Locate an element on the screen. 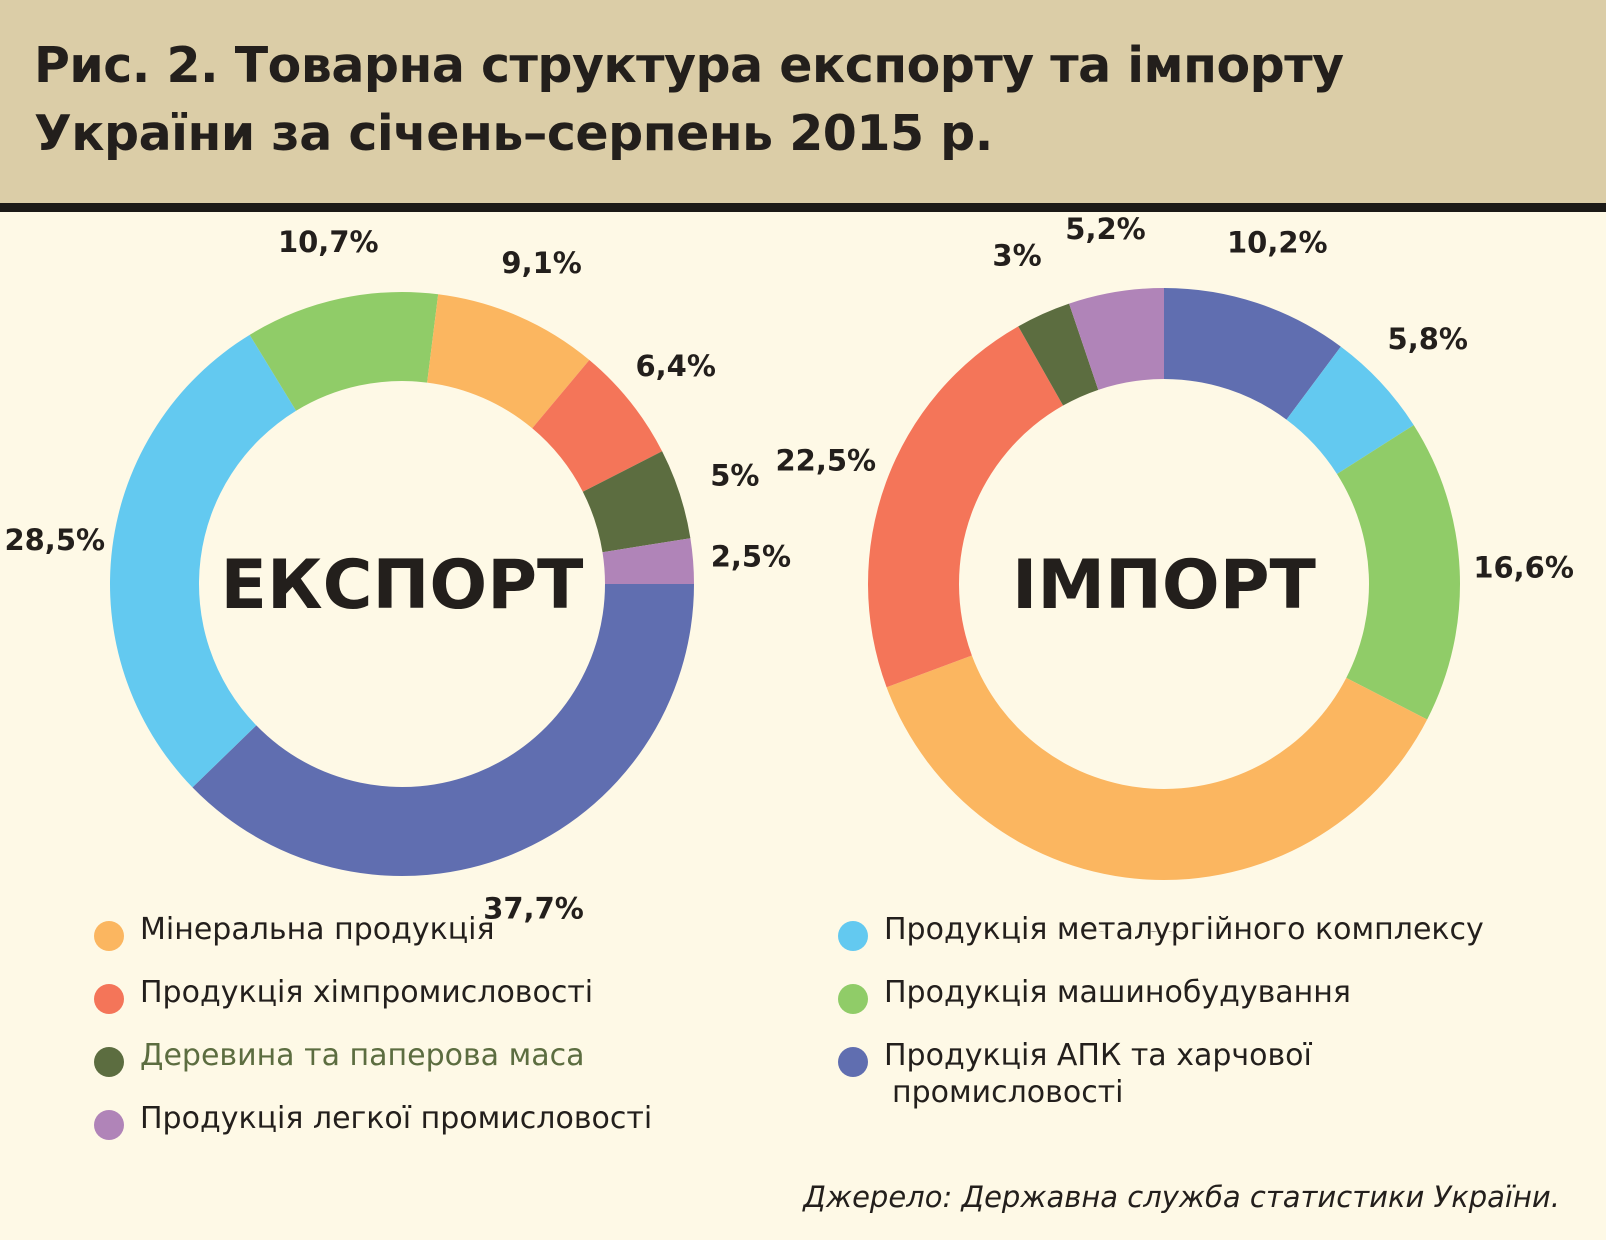  legend-item-machinery: Продукція машинобудування is located at coordinates (1208, 1006).